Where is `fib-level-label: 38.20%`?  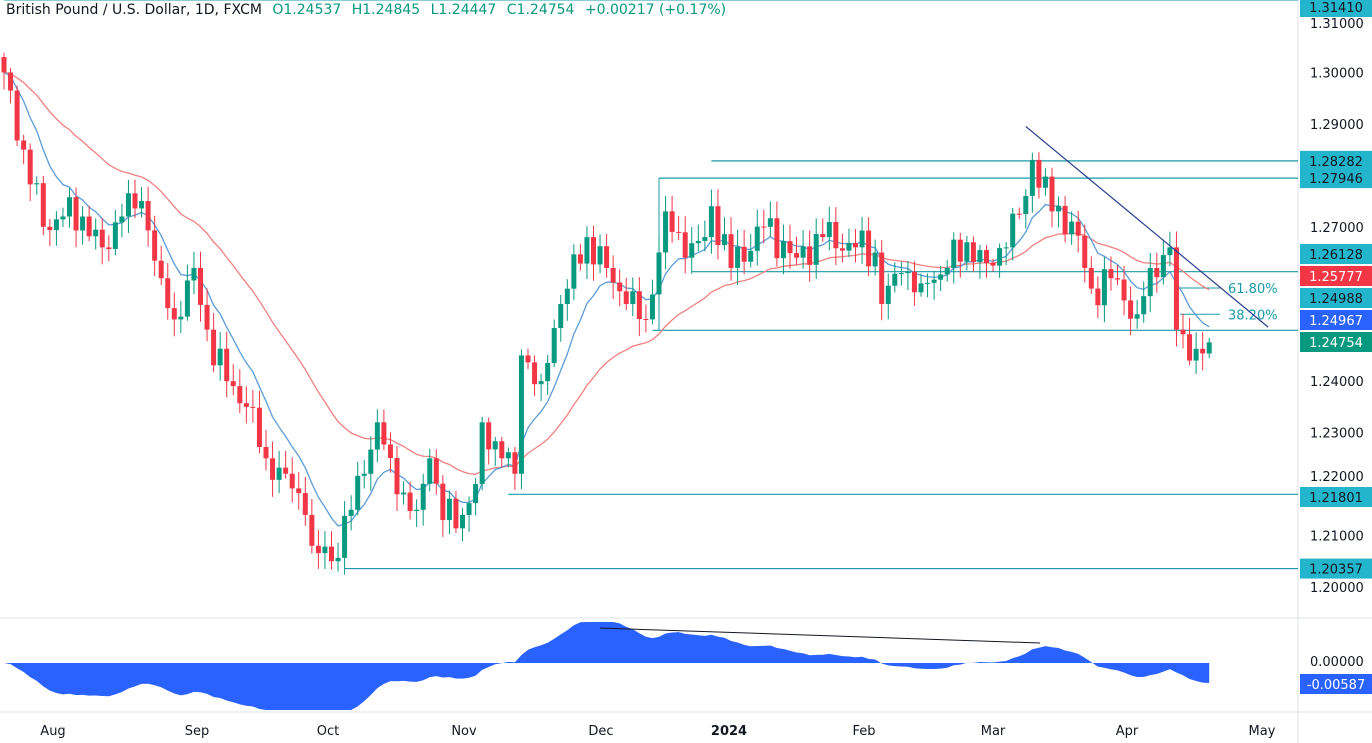 fib-level-label: 38.20% is located at coordinates (1253, 315).